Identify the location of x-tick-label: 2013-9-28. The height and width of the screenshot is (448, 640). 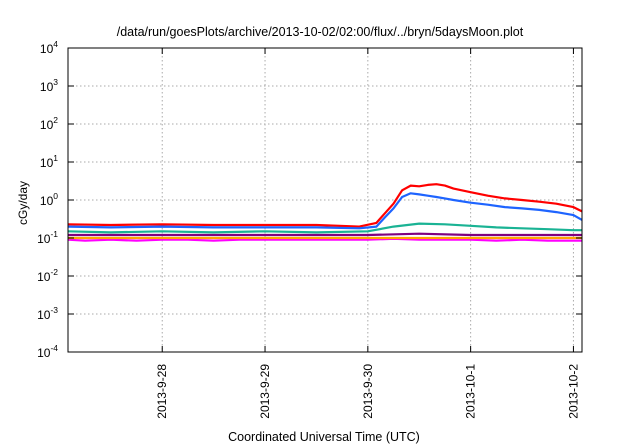
(162, 391).